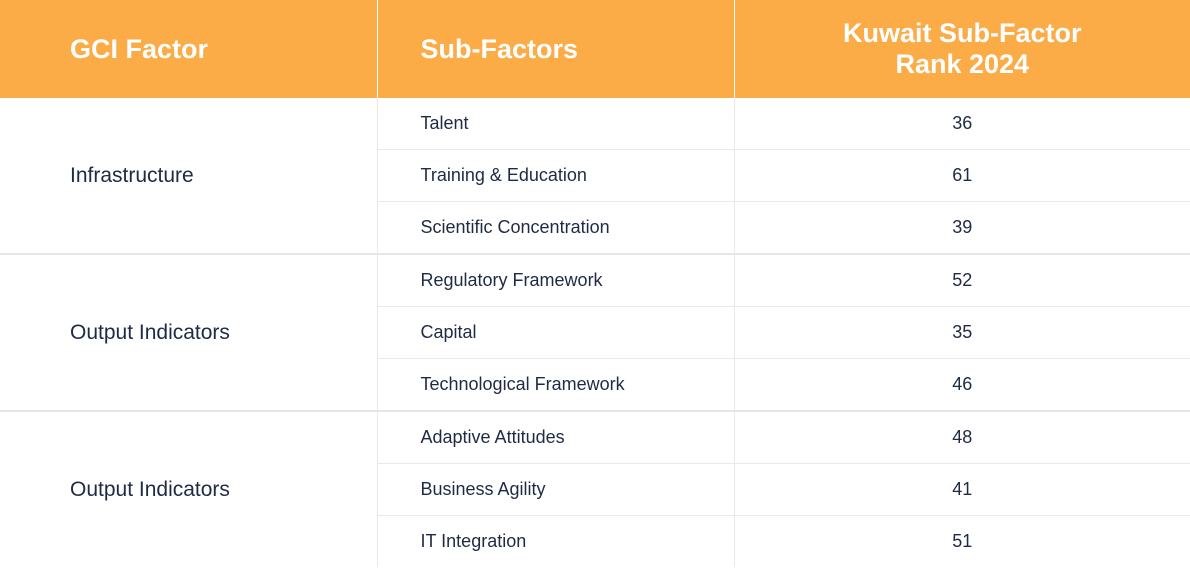 The image size is (1190, 574). I want to click on header-sub-factors: Sub-Factors, so click(556, 49).